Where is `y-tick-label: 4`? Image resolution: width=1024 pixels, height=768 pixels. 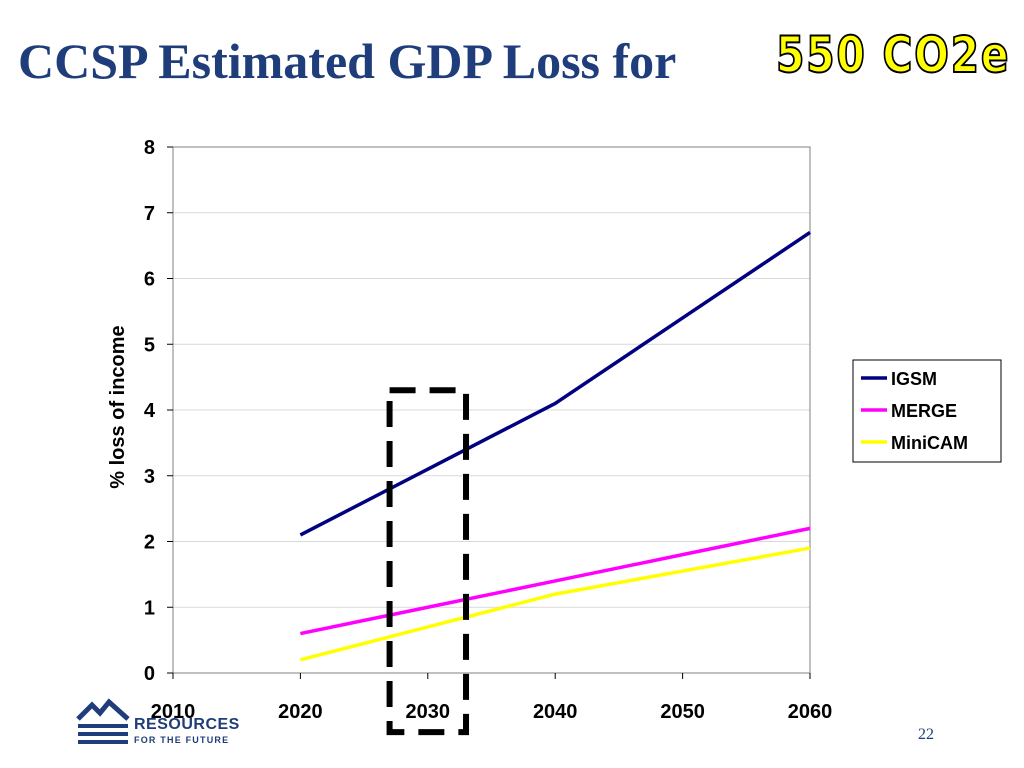
y-tick-label: 4 is located at coordinates (150, 411).